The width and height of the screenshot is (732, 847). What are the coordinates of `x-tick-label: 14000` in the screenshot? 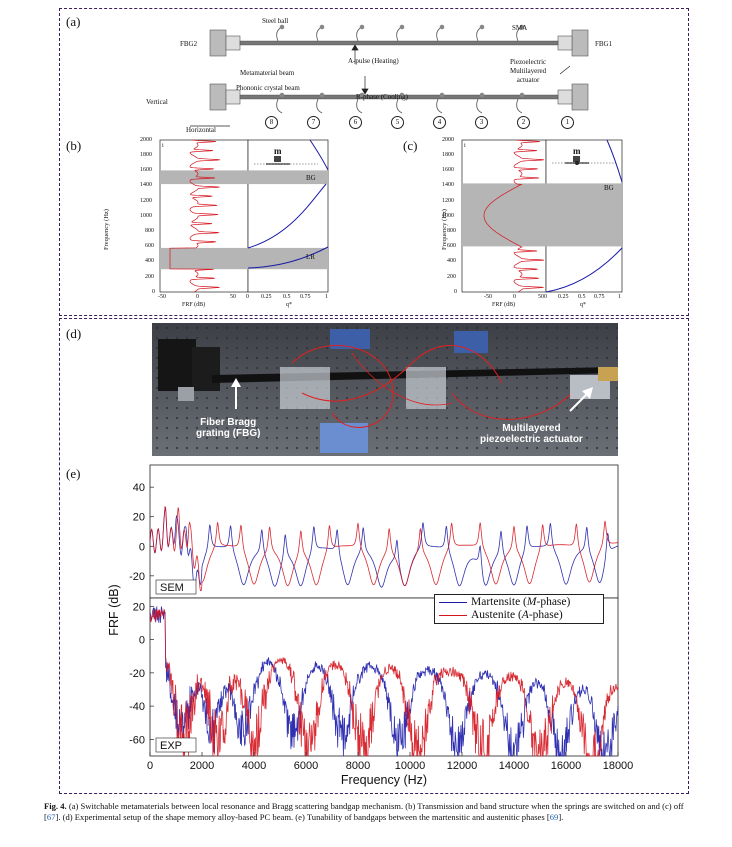 It's located at (514, 766).